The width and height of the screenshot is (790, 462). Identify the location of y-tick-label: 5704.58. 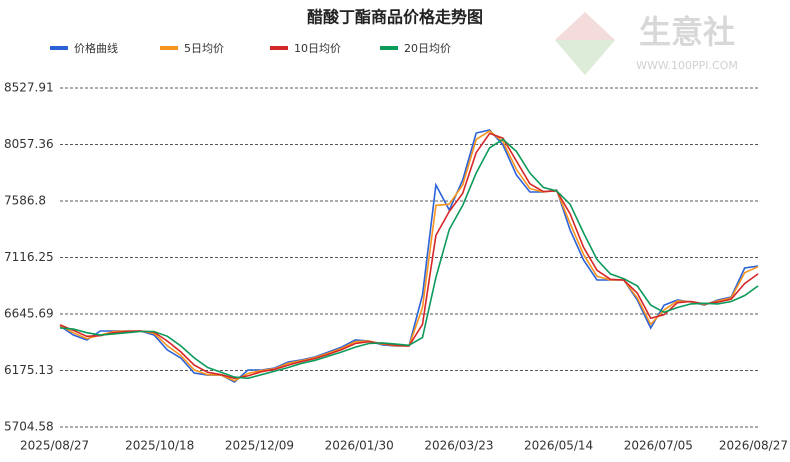
(29, 427).